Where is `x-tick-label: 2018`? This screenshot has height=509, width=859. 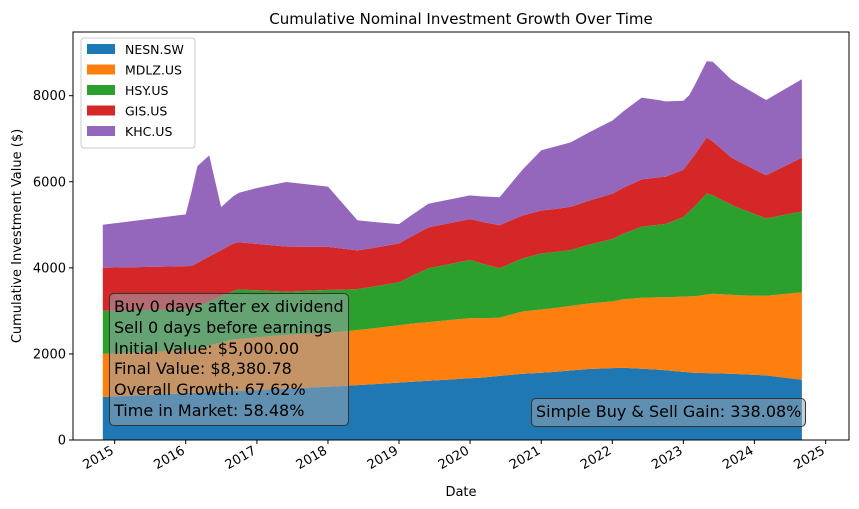 x-tick-label: 2018 is located at coordinates (312, 458).